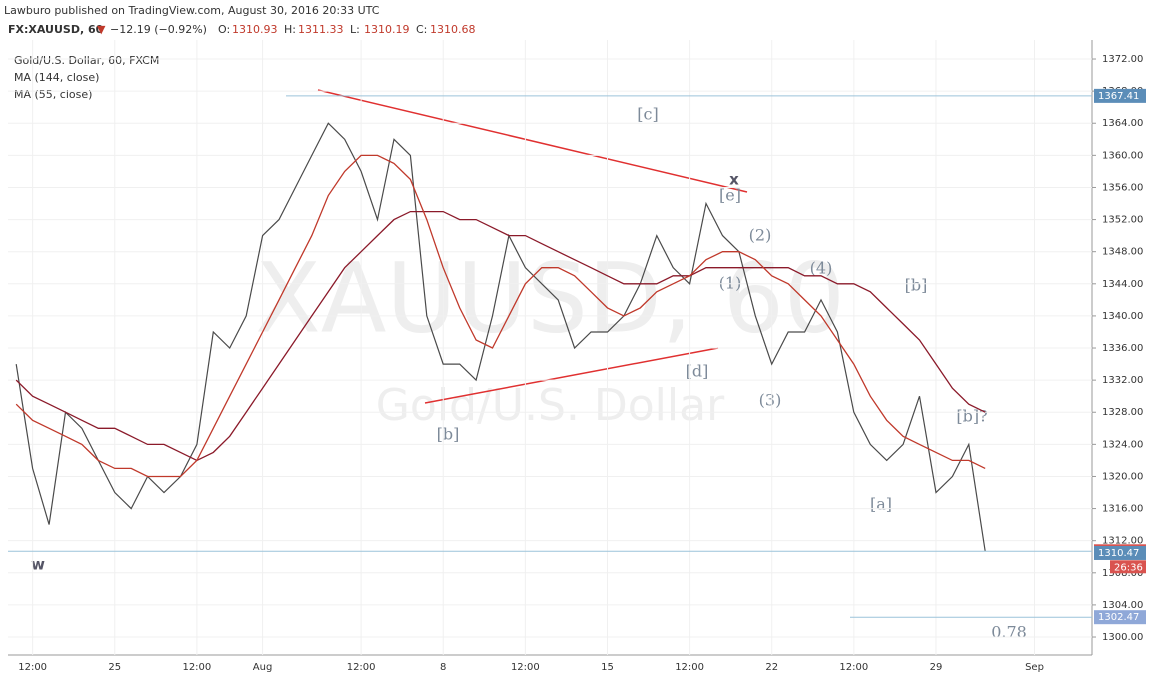 The width and height of the screenshot is (1152, 683). I want to click on annotation: (3), so click(770, 400).